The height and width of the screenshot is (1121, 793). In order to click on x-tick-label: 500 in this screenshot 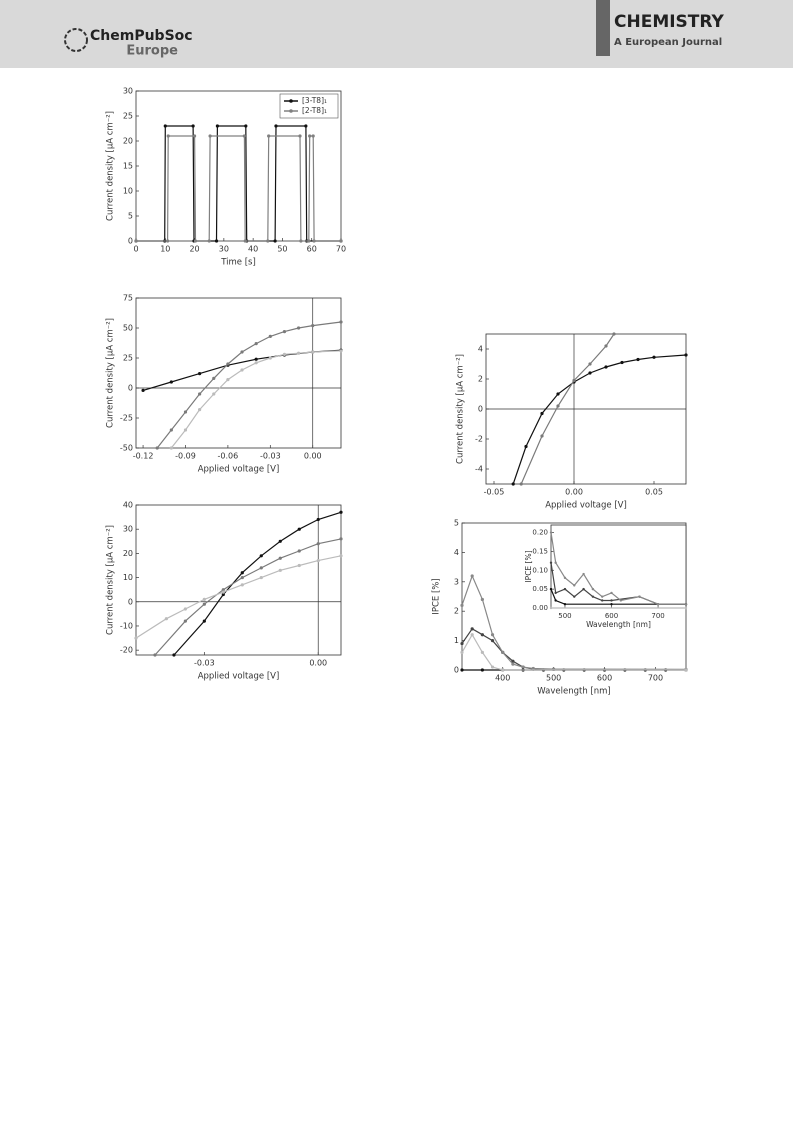, I will do `click(553, 678)`.